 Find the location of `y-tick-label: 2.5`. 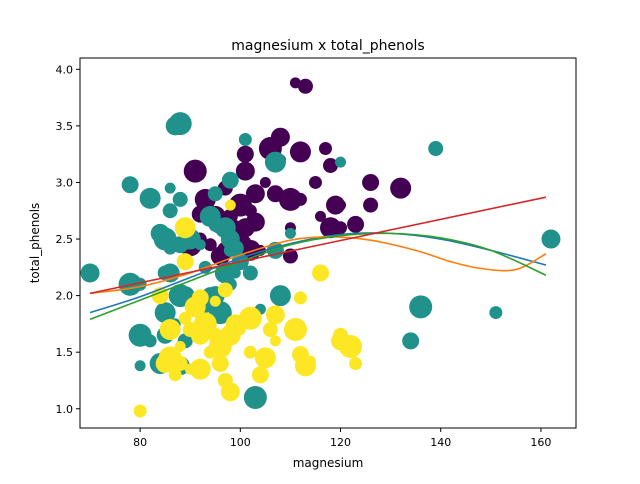

y-tick-label: 2.5 is located at coordinates (65, 239).